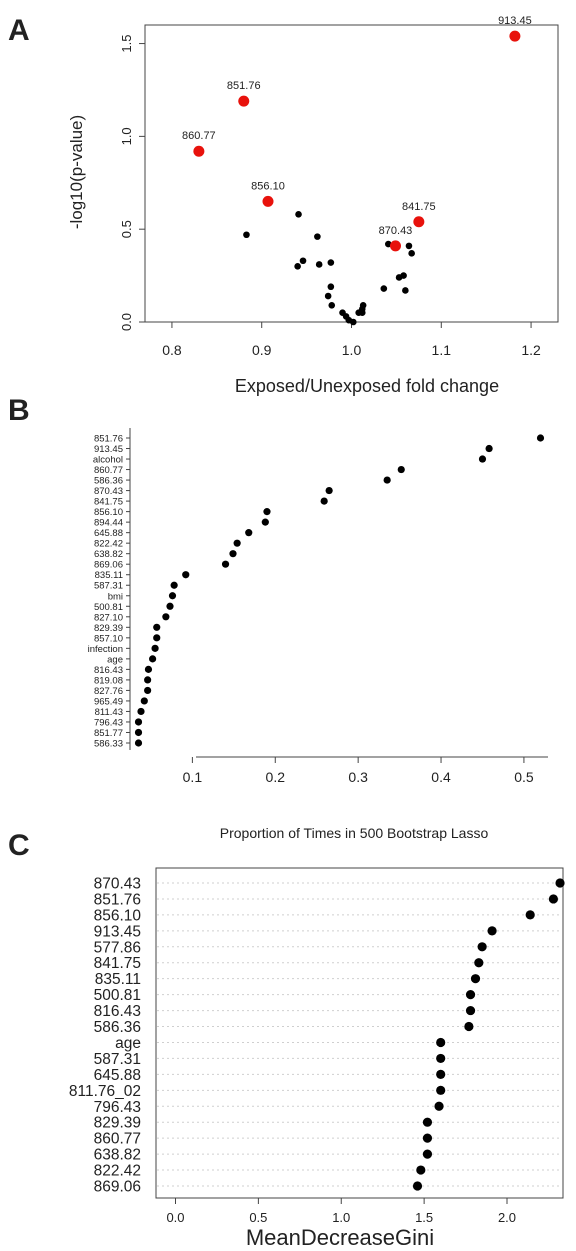  I want to click on gini-variable-label: 586.36, so click(117, 1027).